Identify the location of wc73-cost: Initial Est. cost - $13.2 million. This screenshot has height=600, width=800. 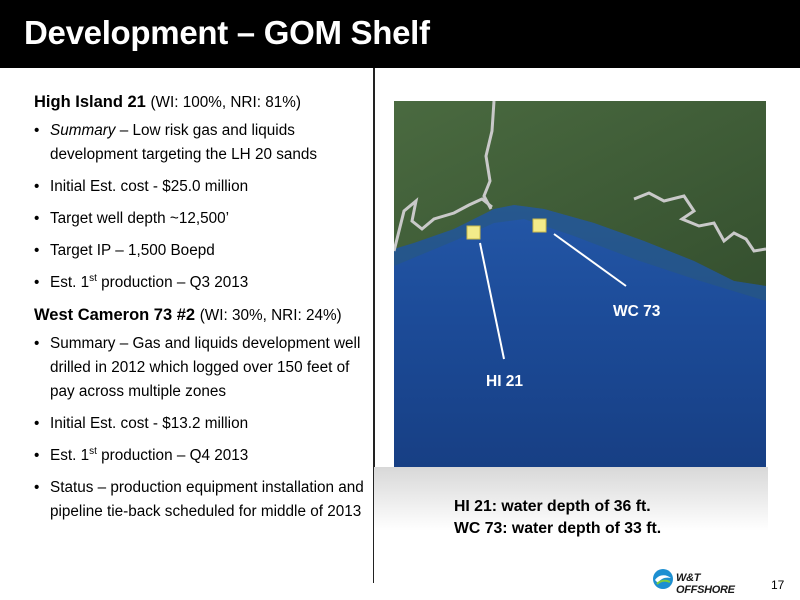
(199, 424).